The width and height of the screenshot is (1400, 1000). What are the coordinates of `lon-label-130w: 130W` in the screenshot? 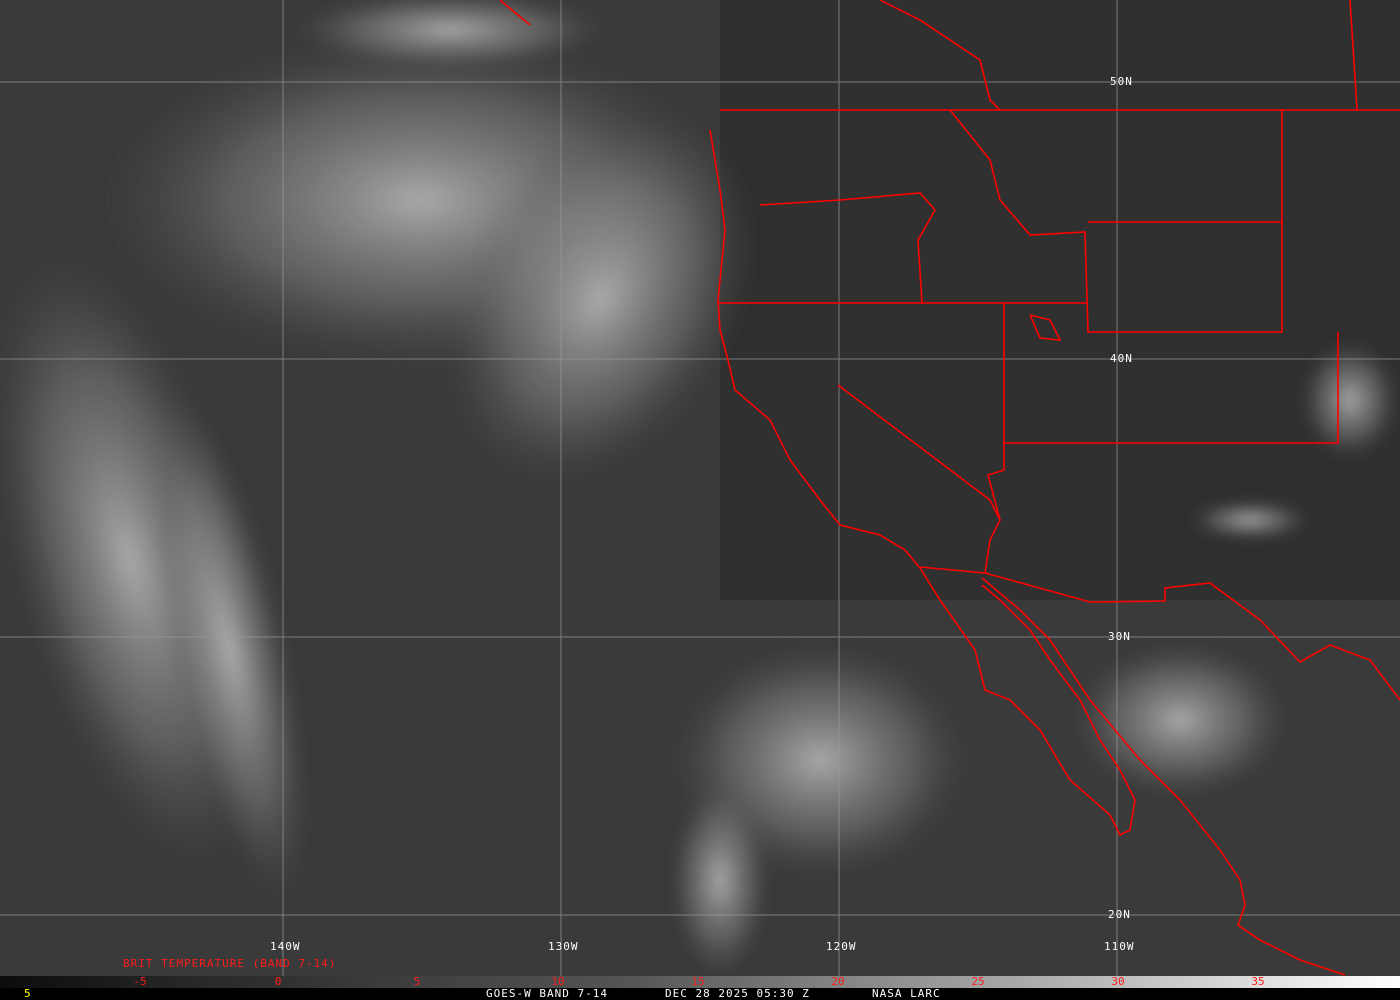 It's located at (563, 946).